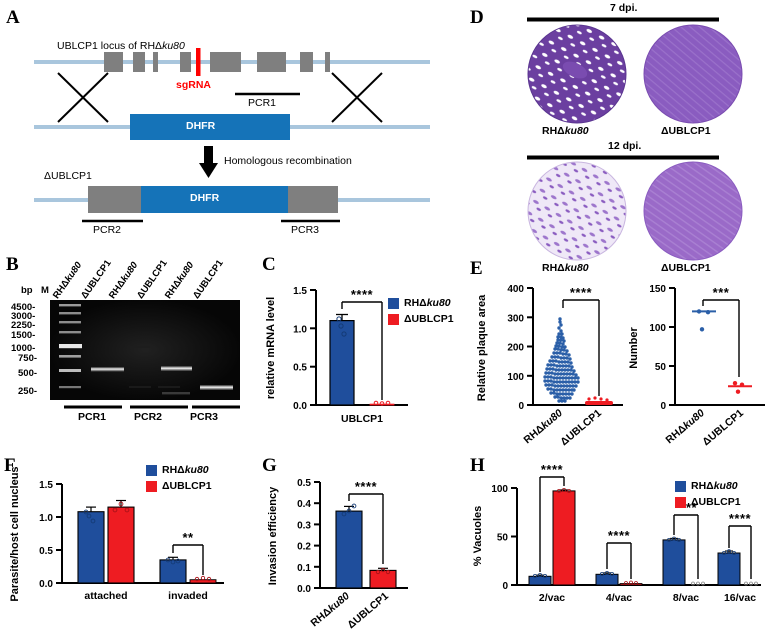  Describe the element at coordinates (619, 598) in the screenshot. I see `h-xcat-4vac: 4/vac` at that location.